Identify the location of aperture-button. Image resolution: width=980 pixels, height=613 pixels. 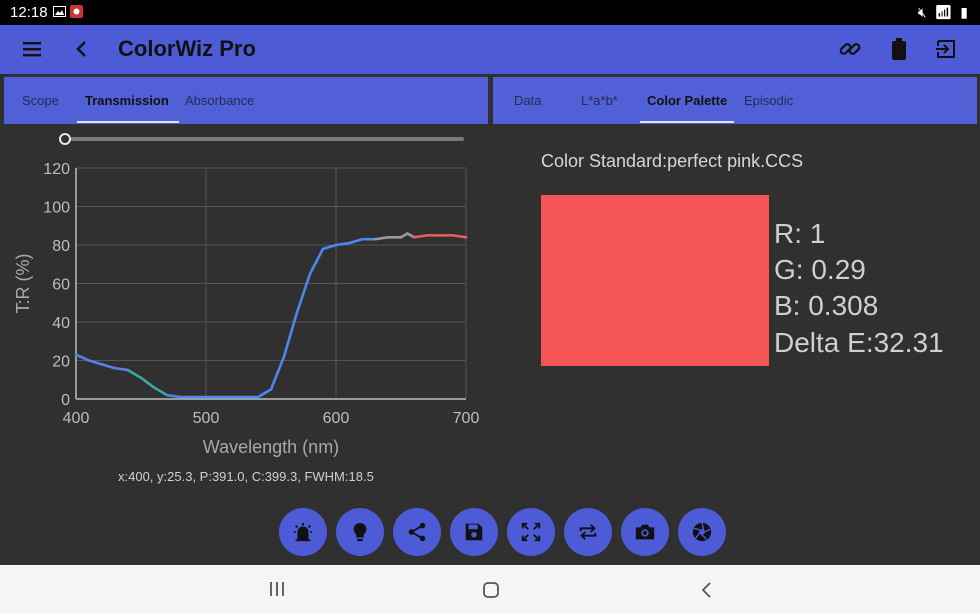
(702, 532).